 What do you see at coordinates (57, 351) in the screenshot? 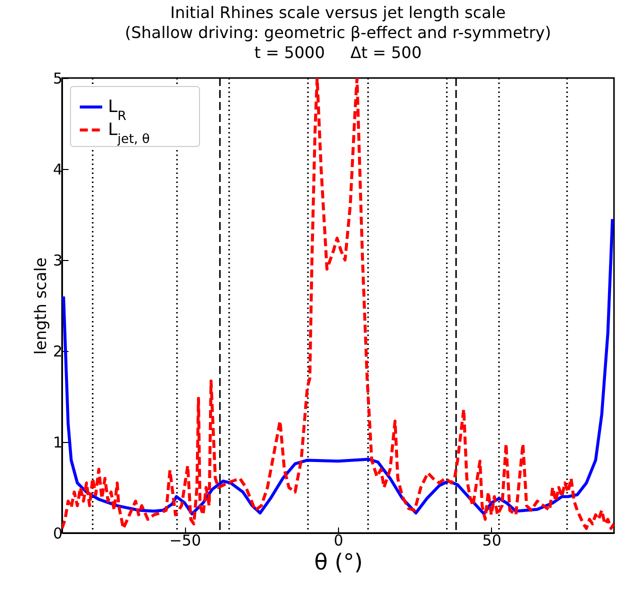
I see `y-tick-label: 2` at bounding box center [57, 351].